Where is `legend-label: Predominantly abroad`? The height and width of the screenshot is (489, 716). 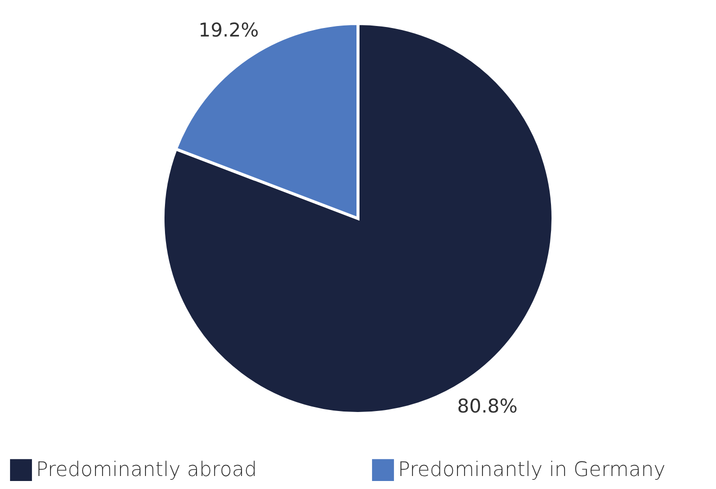 legend-label: Predominantly abroad is located at coordinates (146, 469).